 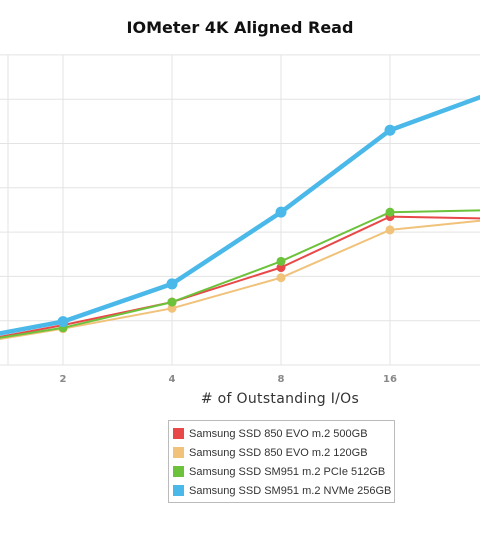 What do you see at coordinates (390, 379) in the screenshot?
I see `x-tick-label: 16` at bounding box center [390, 379].